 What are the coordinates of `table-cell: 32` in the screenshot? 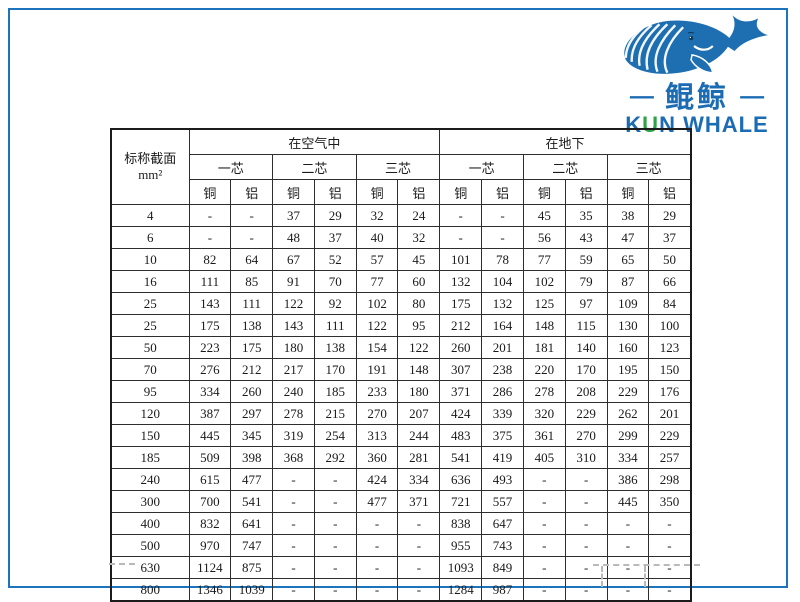 It's located at (419, 237).